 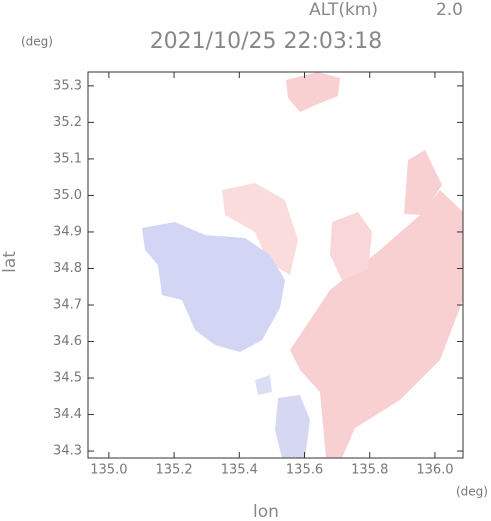 I want to click on x-tick-label: 135.2, so click(x=173, y=470).